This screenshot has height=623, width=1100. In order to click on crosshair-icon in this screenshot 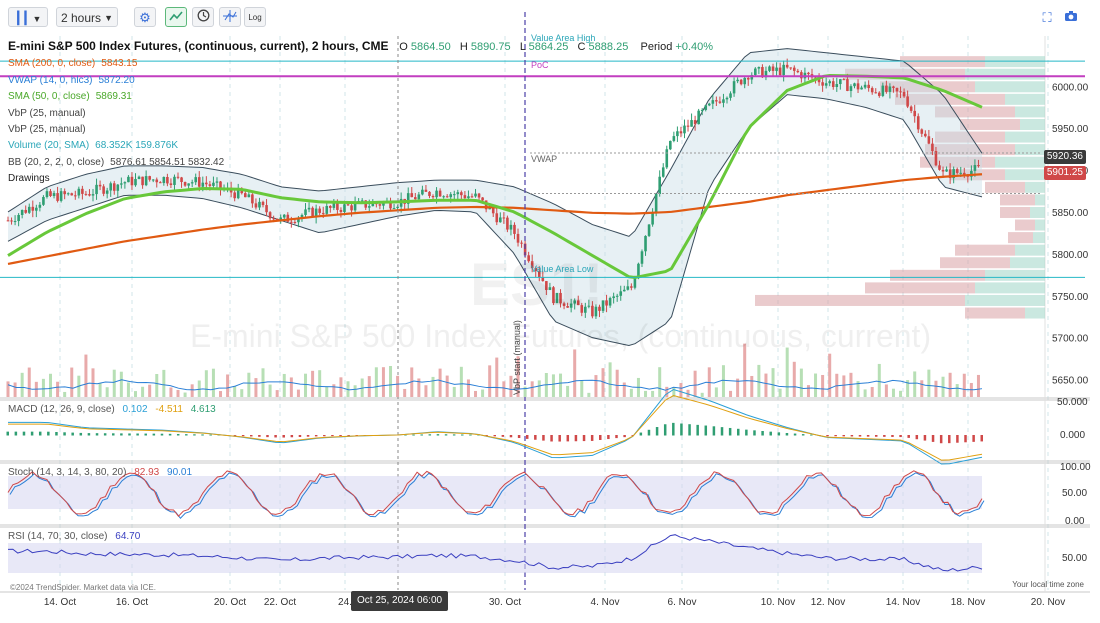, I will do `click(230, 17)`.